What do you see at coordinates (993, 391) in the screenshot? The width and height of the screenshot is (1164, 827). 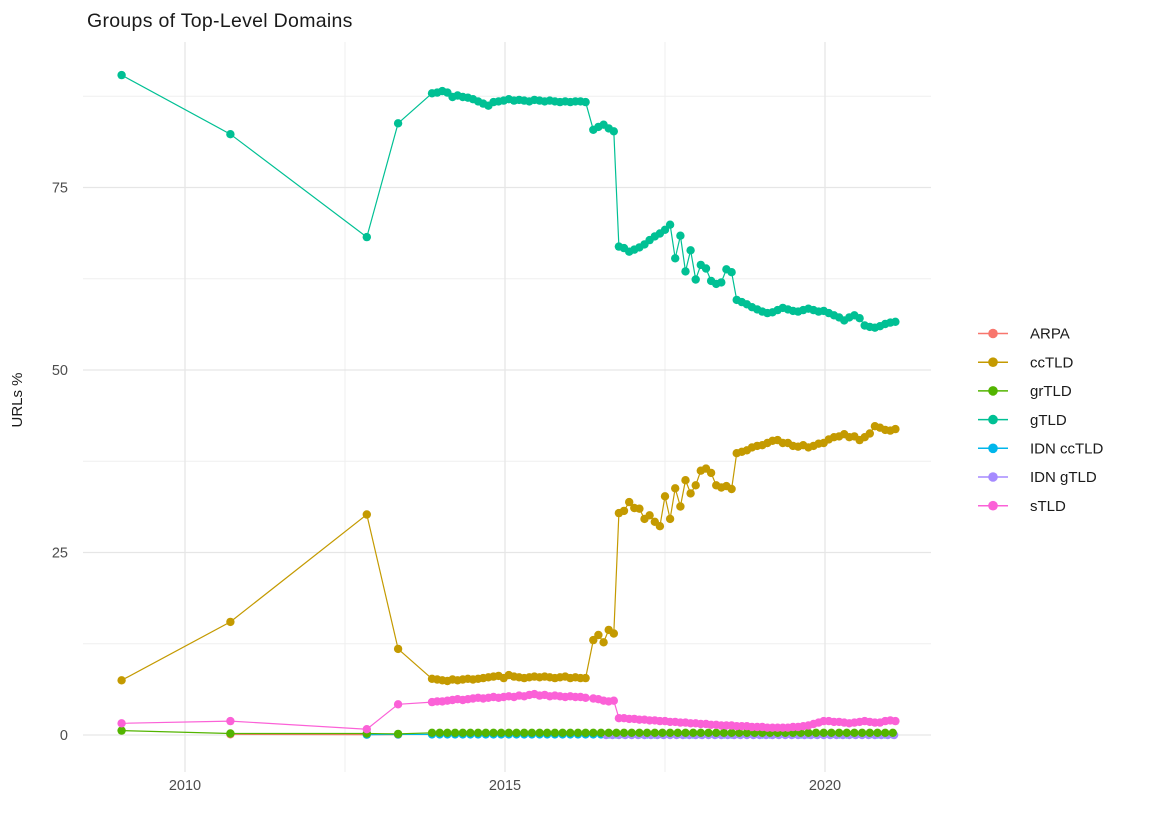 I see `legend-key-dot-grtld` at bounding box center [993, 391].